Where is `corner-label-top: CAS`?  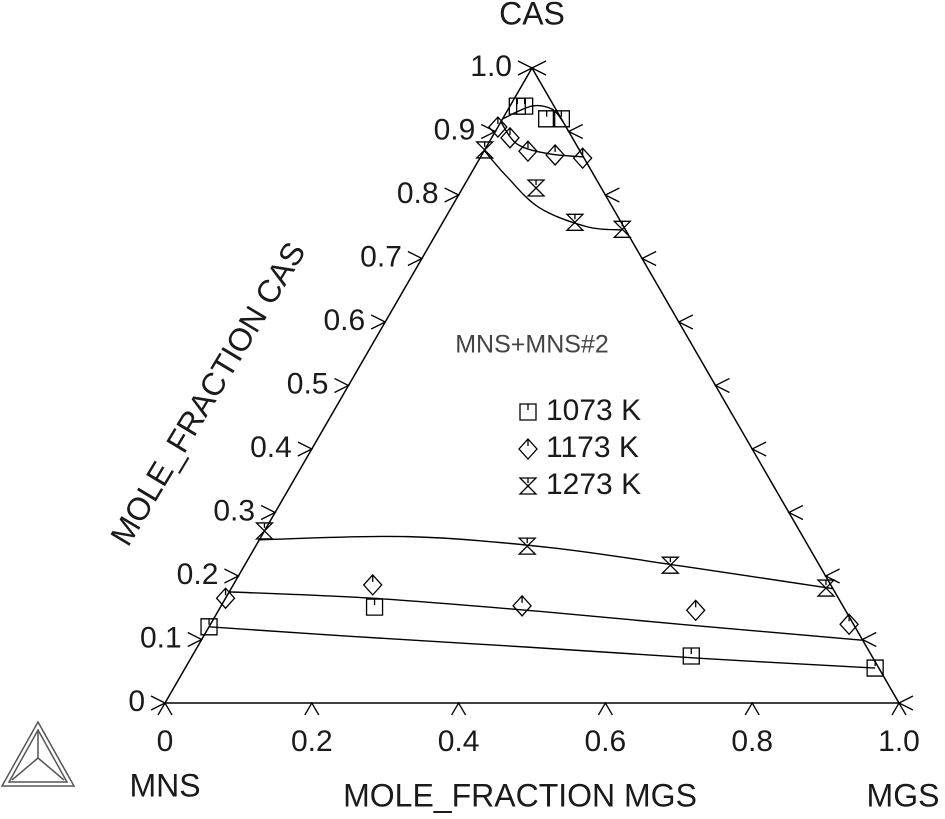
corner-label-top: CAS is located at coordinates (532, 15).